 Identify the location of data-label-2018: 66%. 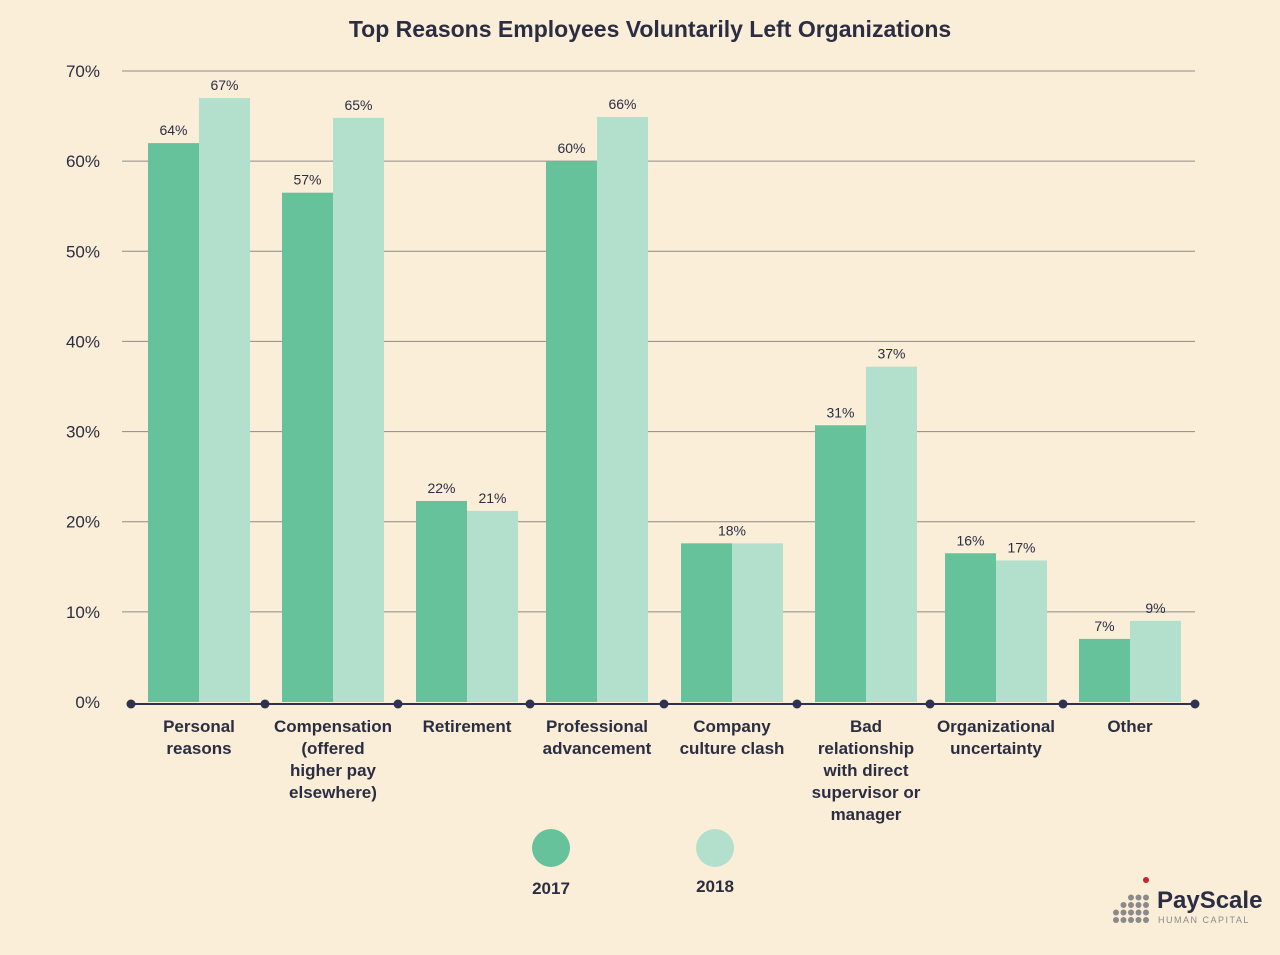
(622, 104).